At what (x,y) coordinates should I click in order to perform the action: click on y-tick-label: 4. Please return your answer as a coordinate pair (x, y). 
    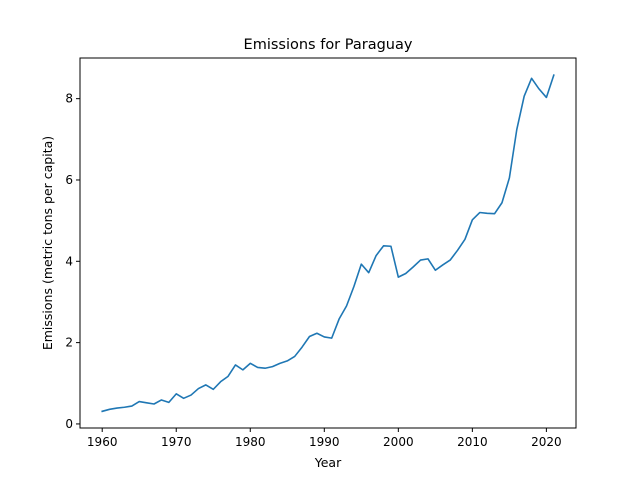
    Looking at the image, I should click on (69, 261).